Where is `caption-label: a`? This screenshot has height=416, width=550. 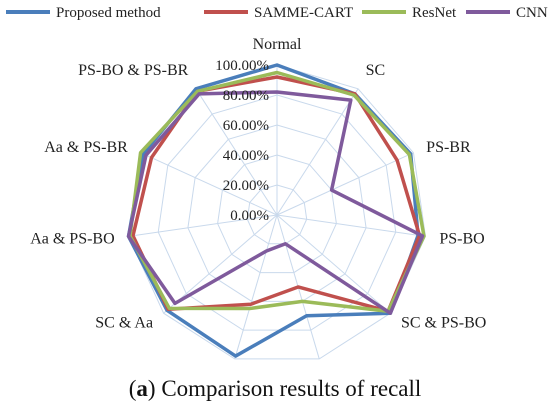 caption-label: a is located at coordinates (142, 388).